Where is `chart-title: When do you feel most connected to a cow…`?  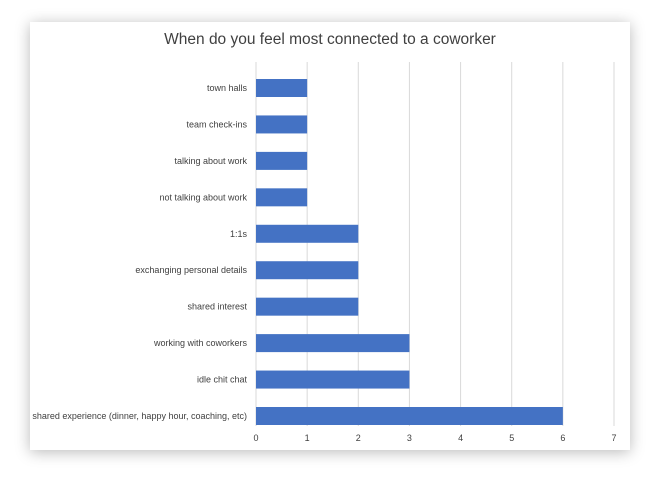
chart-title: When do you feel most connected to a cow… is located at coordinates (330, 39).